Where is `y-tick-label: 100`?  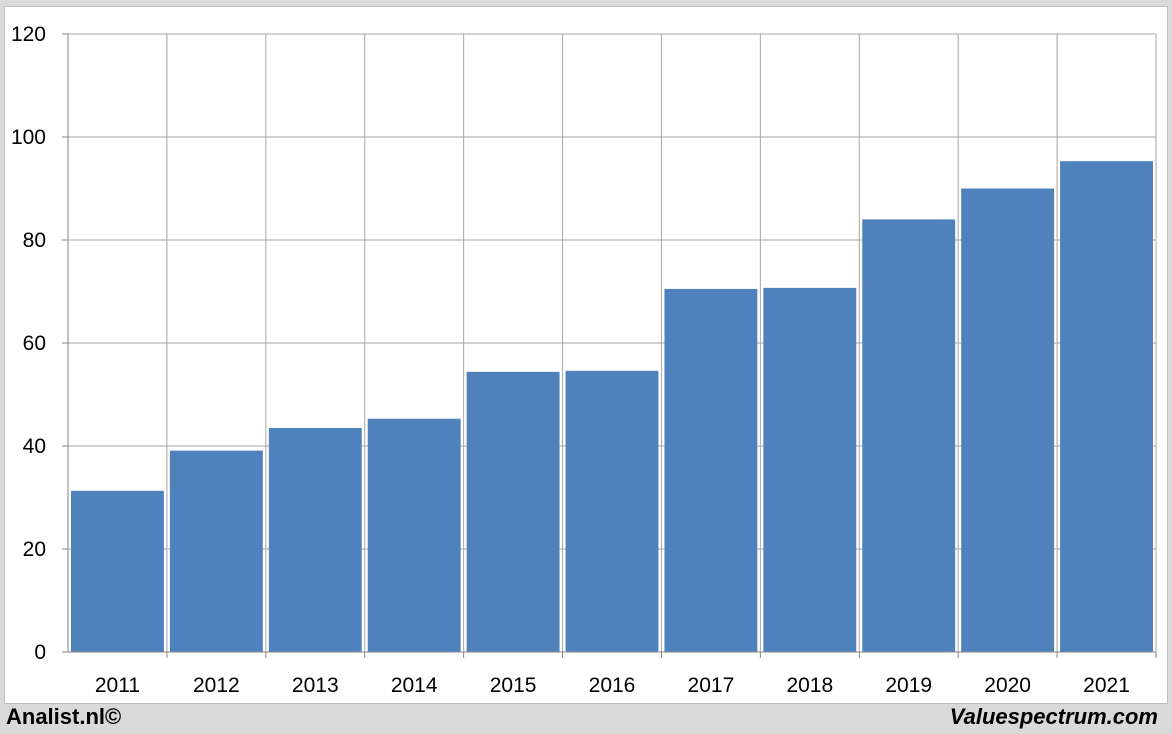 y-tick-label: 100 is located at coordinates (28, 137).